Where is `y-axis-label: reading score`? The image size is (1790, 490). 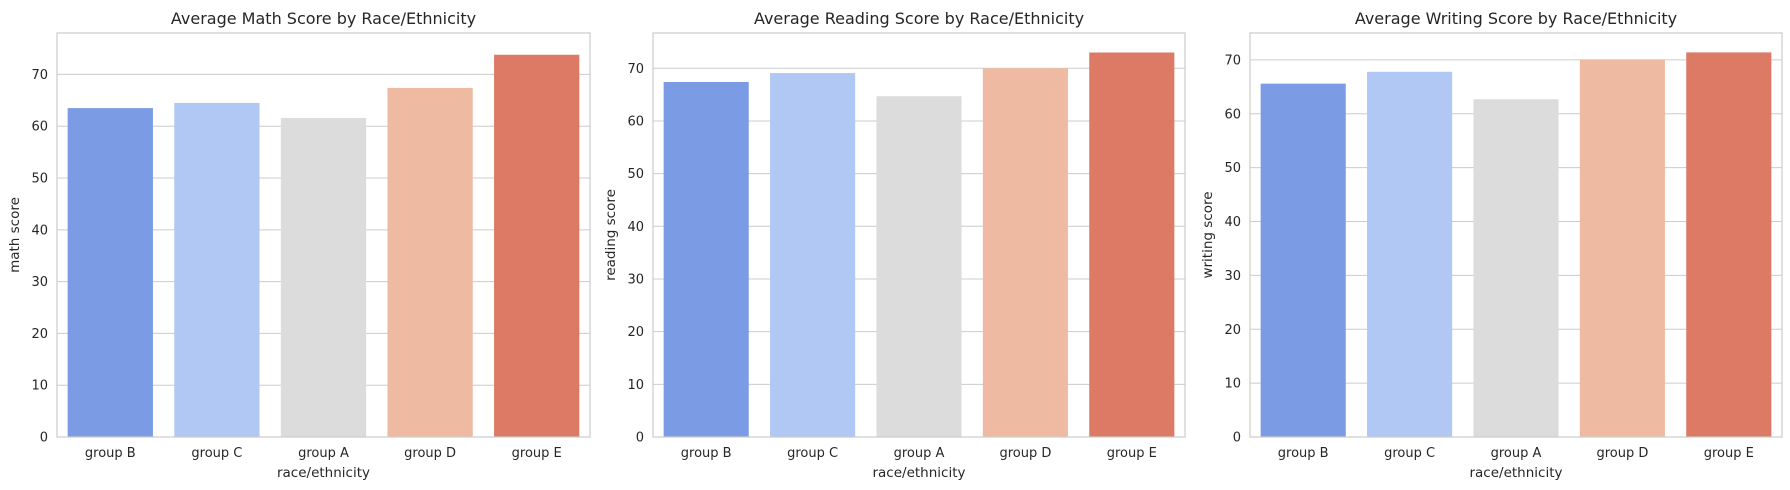 y-axis-label: reading score is located at coordinates (611, 235).